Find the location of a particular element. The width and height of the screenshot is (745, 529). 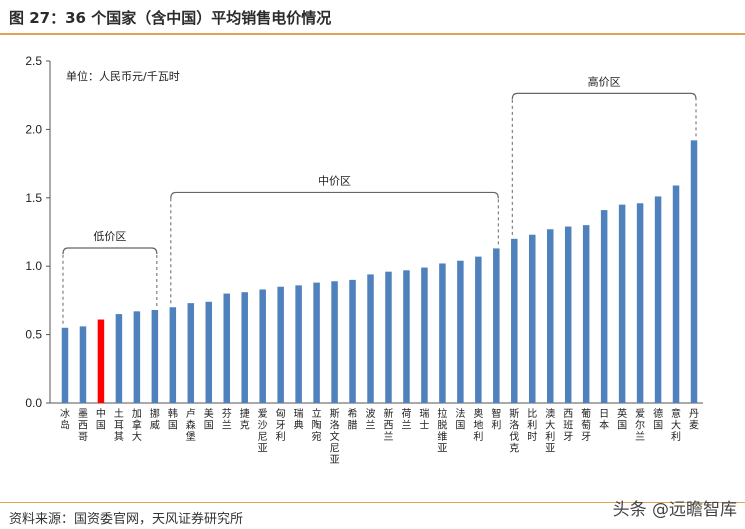

y-tick-label: 1.5 is located at coordinates (33, 198).